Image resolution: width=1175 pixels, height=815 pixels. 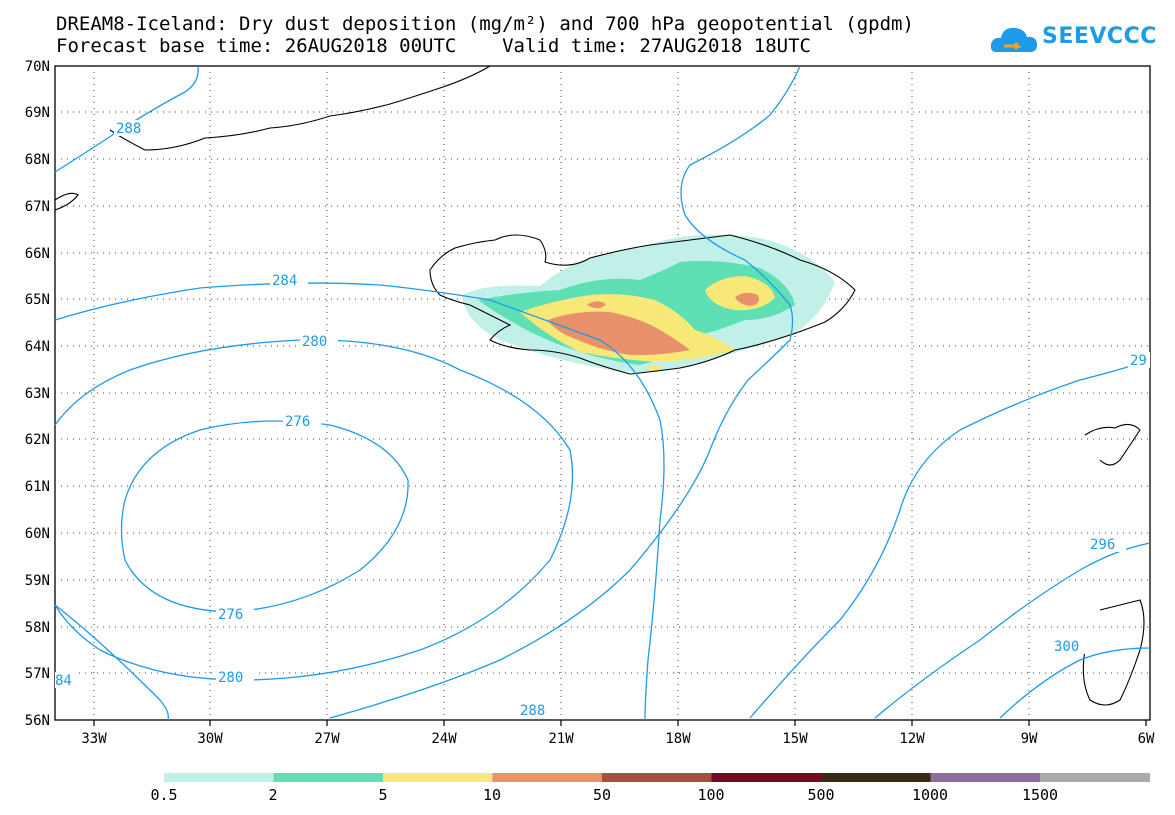 What do you see at coordinates (37, 487) in the screenshot?
I see `lat-label: 61N` at bounding box center [37, 487].